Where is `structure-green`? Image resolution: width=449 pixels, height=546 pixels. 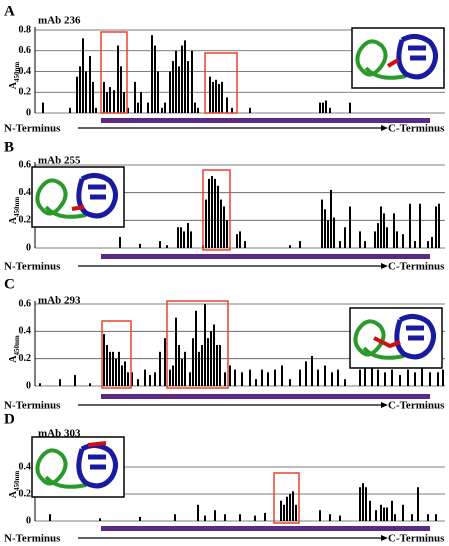
structure-green is located at coordinates (61, 468).